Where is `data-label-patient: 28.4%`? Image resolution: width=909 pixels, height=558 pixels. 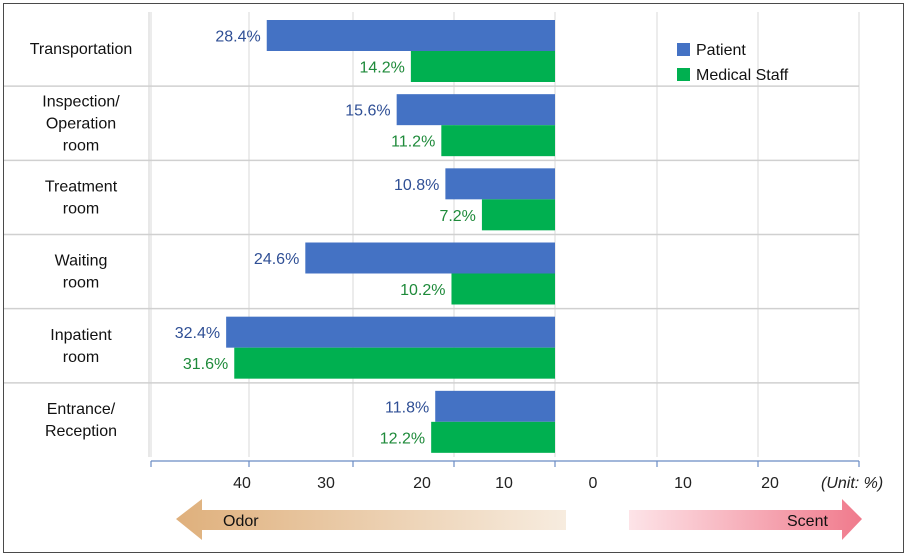
data-label-patient: 28.4% is located at coordinates (237, 37).